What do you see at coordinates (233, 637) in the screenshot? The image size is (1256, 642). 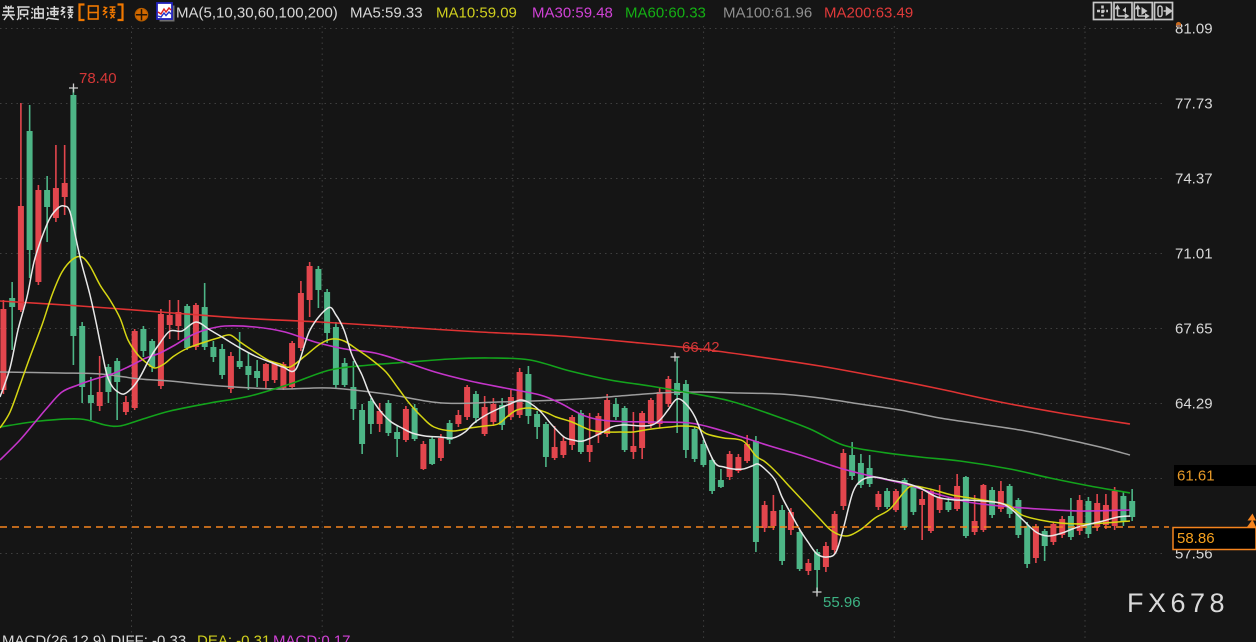 I see `svg-text: DEA: -0.31` at bounding box center [233, 637].